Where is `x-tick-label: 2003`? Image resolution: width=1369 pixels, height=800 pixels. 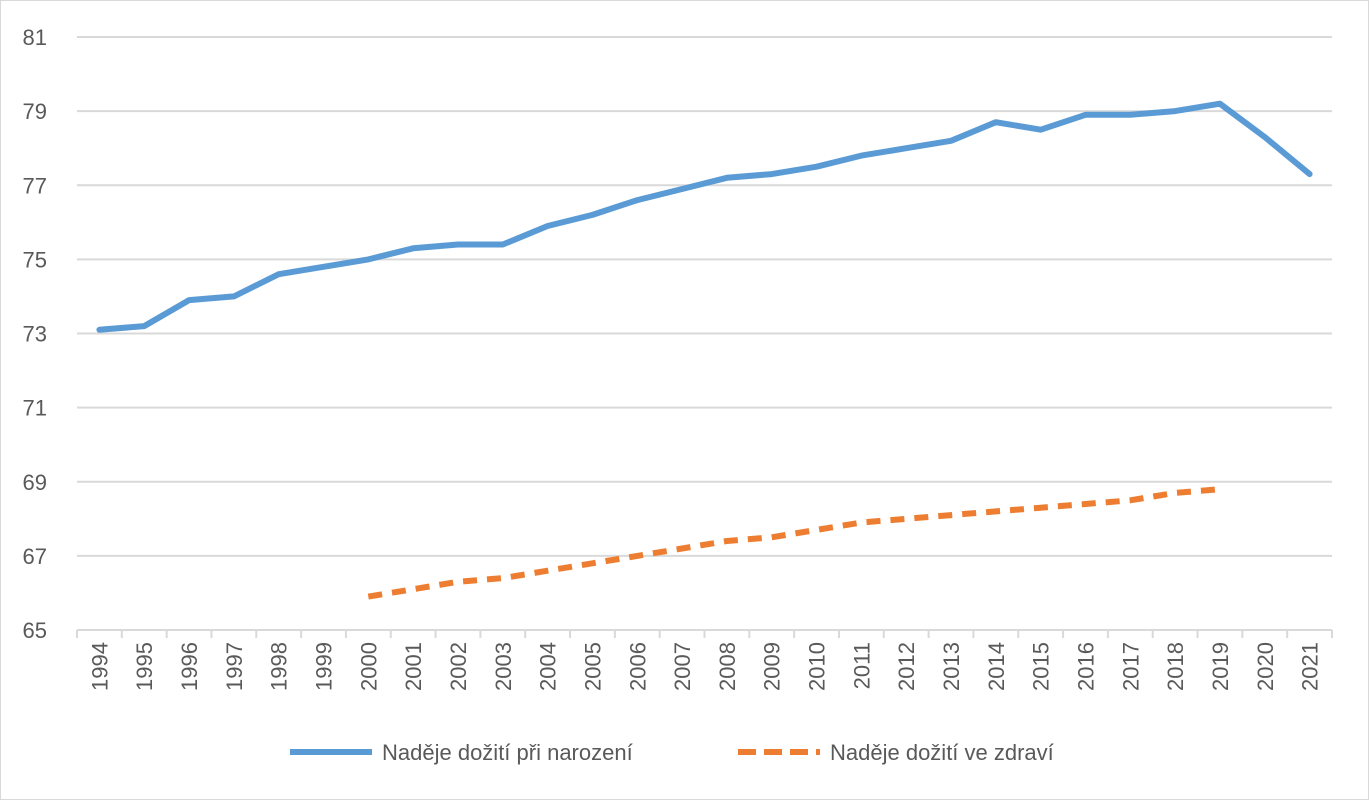 x-tick-label: 2003 is located at coordinates (503, 666).